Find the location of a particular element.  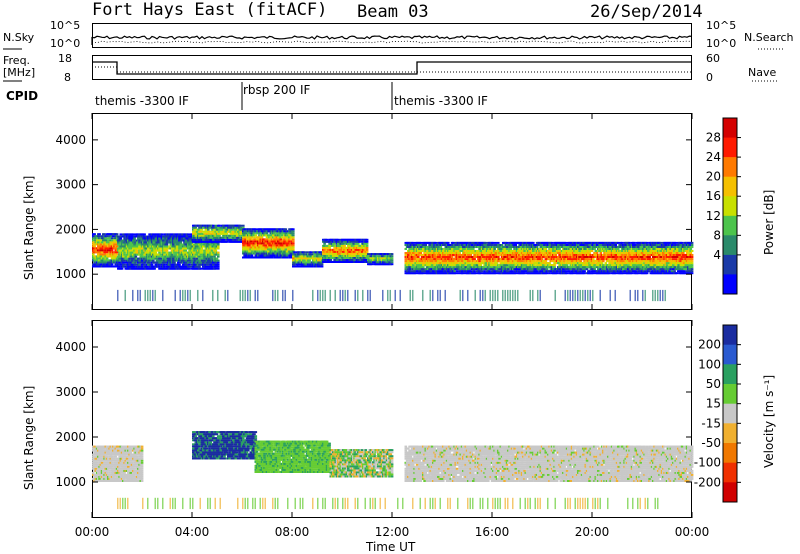

nsearch-tick-low: 10^0 is located at coordinates (721, 43).